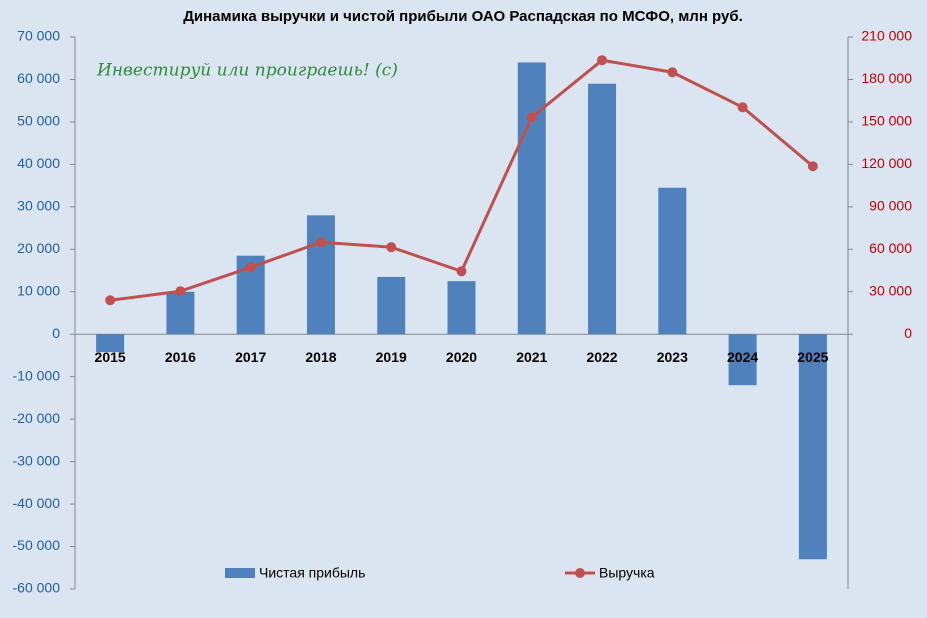 The image size is (927, 618). I want to click on x-tick-label: 2015, so click(110, 357).